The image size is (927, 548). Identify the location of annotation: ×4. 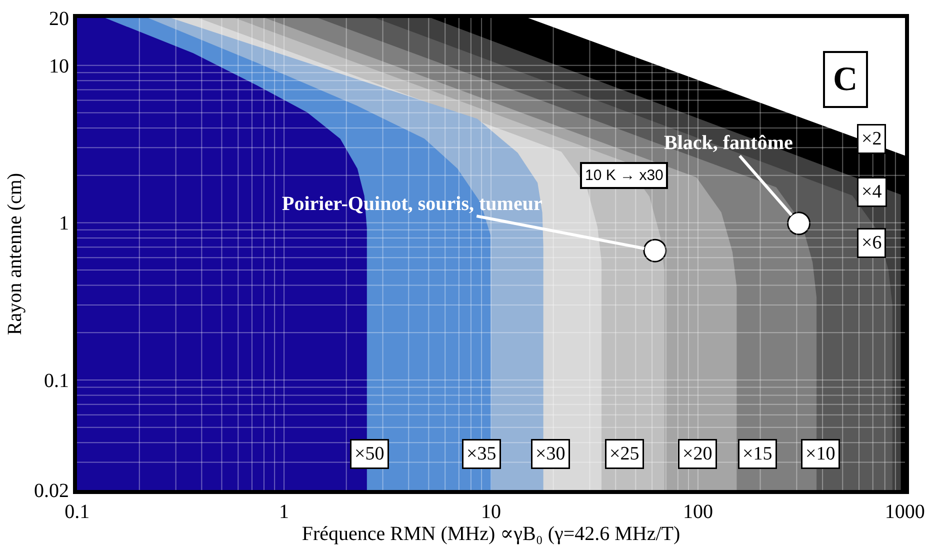
(872, 192).